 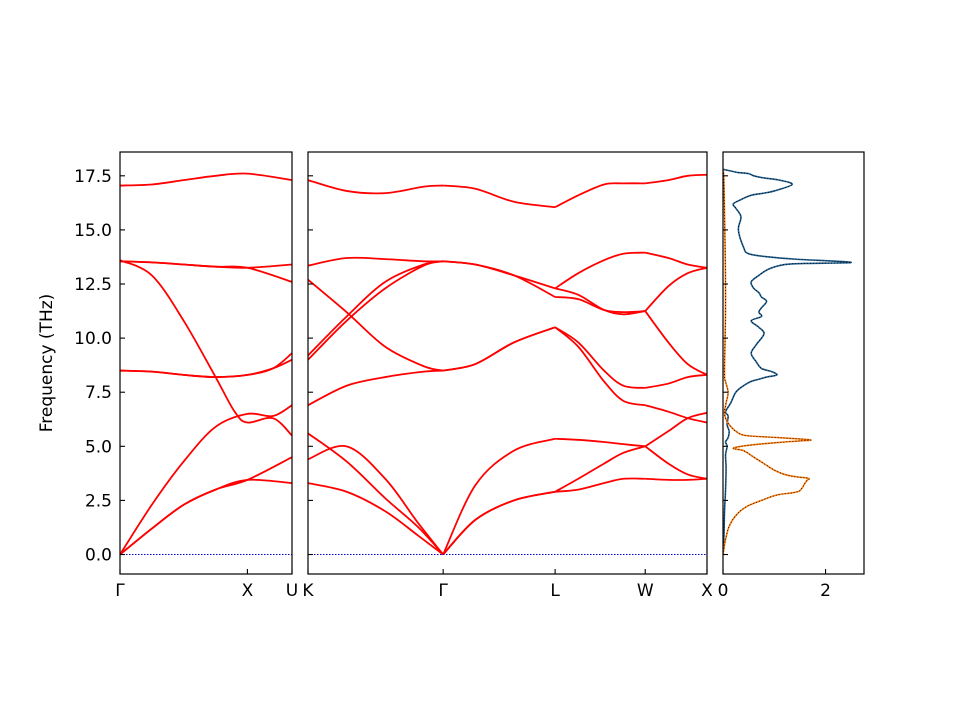 I want to click on band-panel-1-frame, so click(x=206, y=363).